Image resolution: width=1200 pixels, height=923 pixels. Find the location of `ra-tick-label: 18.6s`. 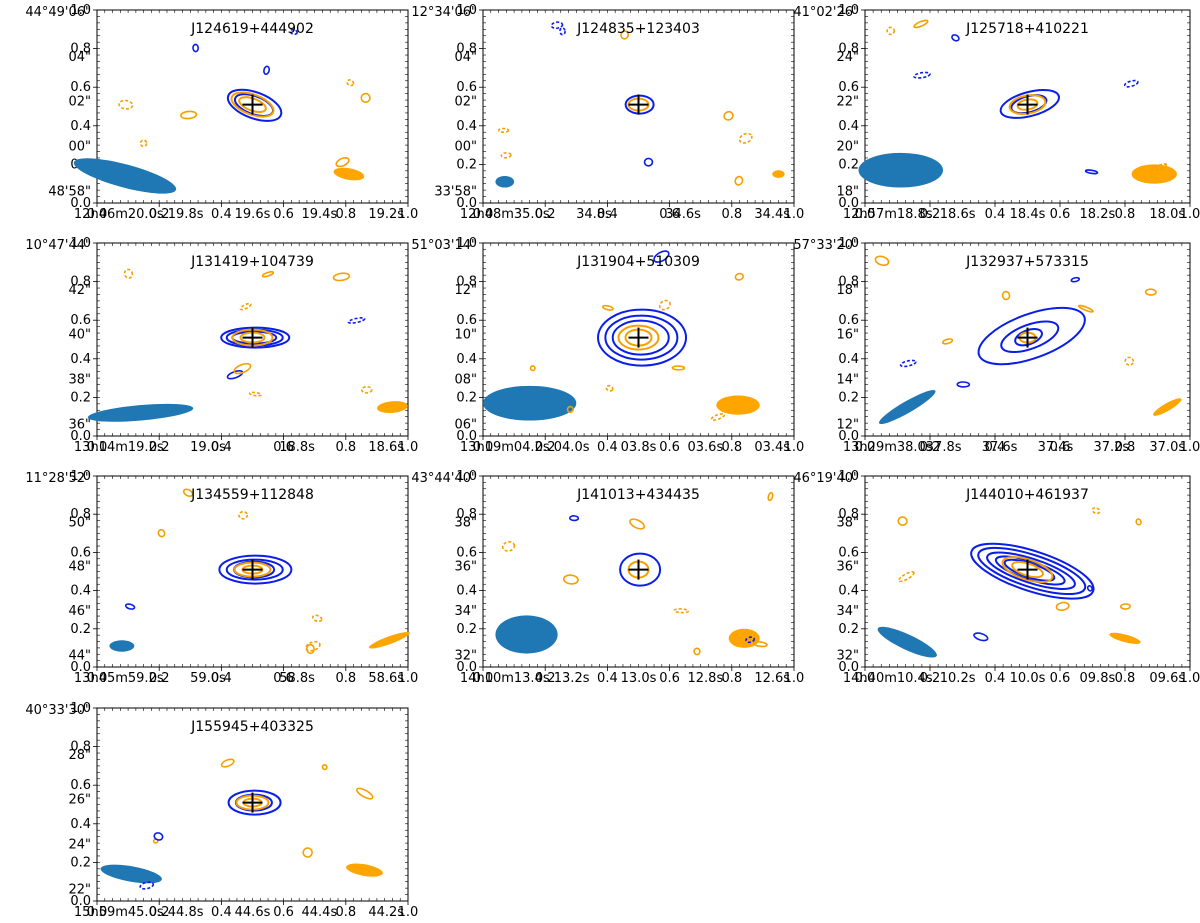

ra-tick-label: 18.6s is located at coordinates (386, 447).